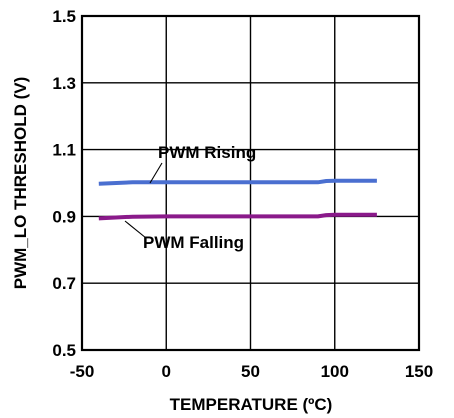 This screenshot has height=418, width=454. What do you see at coordinates (64, 16) in the screenshot?
I see `y-tick-label: 1.5` at bounding box center [64, 16].